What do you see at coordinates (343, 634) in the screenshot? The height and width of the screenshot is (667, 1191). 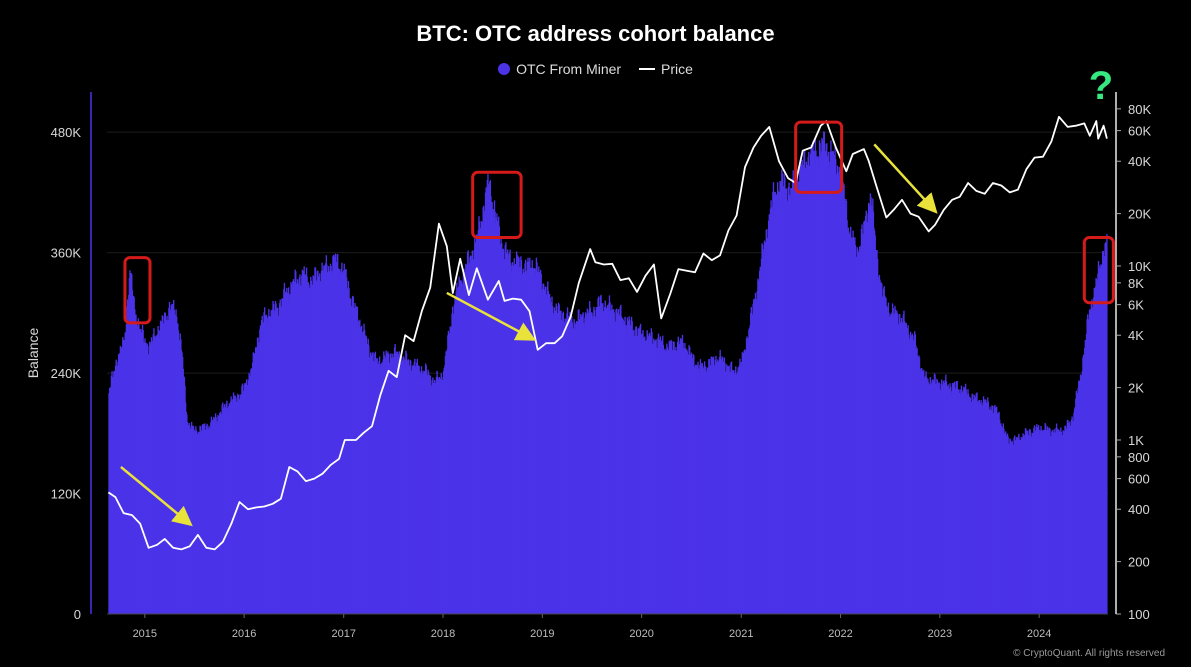 I see `x-tick-label: 2017` at bounding box center [343, 634].